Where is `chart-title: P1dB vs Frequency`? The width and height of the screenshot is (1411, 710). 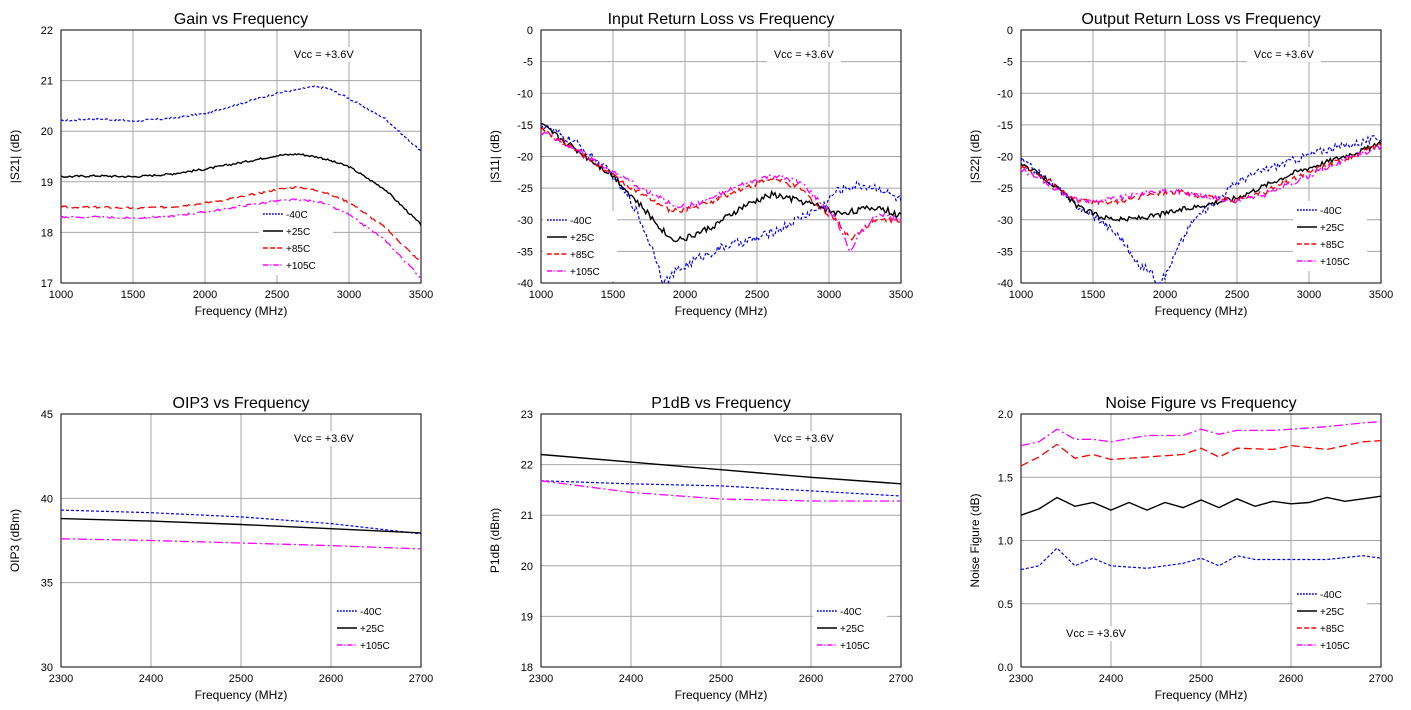 chart-title: P1dB vs Frequency is located at coordinates (721, 403).